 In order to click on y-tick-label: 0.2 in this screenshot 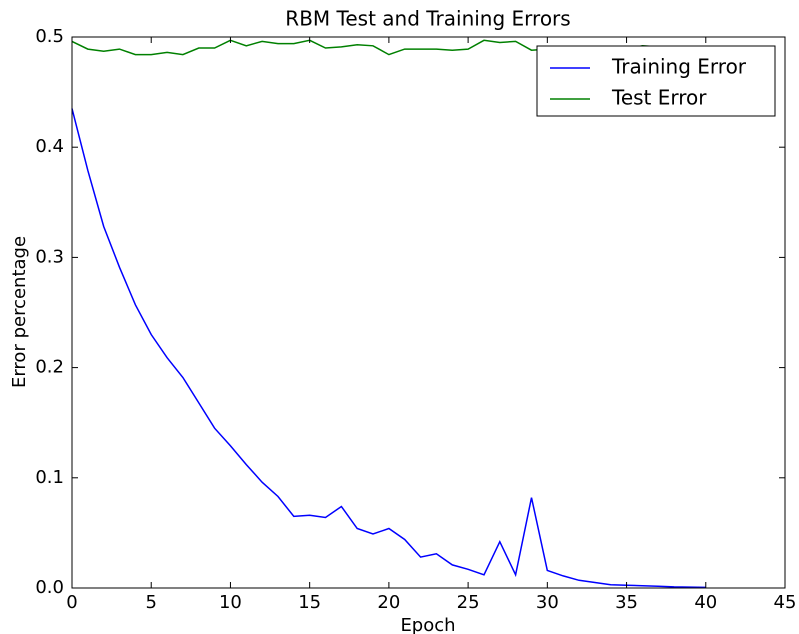, I will do `click(49, 367)`.